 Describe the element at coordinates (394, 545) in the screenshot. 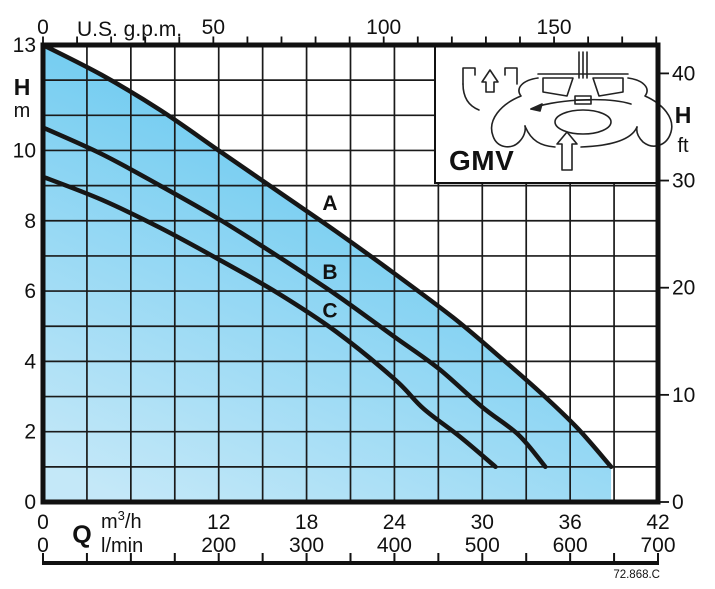

I see `tick-label-lmin: 400` at that location.